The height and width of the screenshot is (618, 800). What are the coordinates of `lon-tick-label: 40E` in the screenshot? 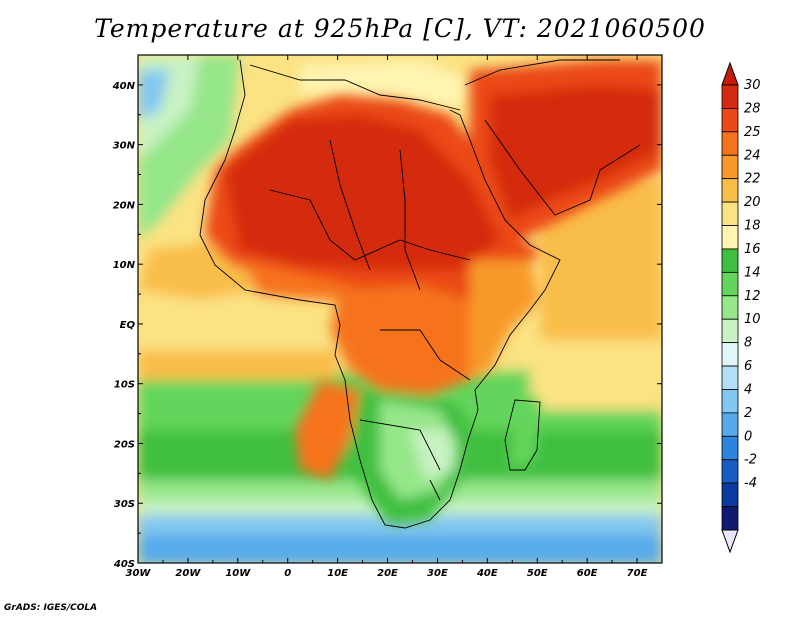 It's located at (487, 573).